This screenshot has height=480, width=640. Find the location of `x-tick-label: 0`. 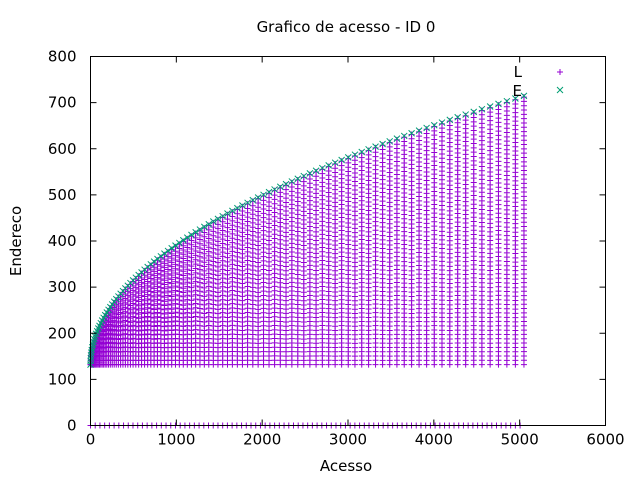

x-tick-label: 0 is located at coordinates (91, 440).